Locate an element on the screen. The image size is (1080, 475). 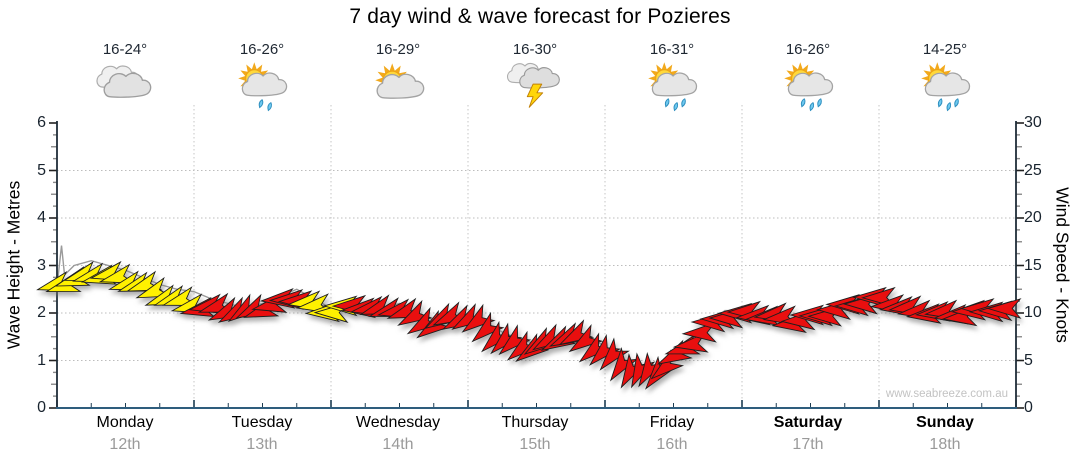
day-forecast-friday: 16-31° is located at coordinates (672, 78).